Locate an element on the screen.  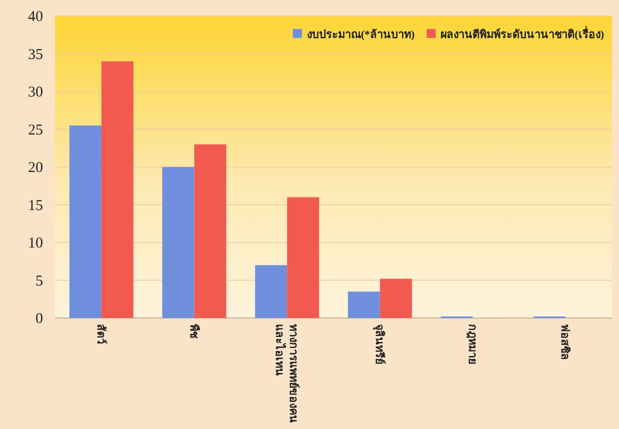
y-tick-label: 10 is located at coordinates (35, 244).